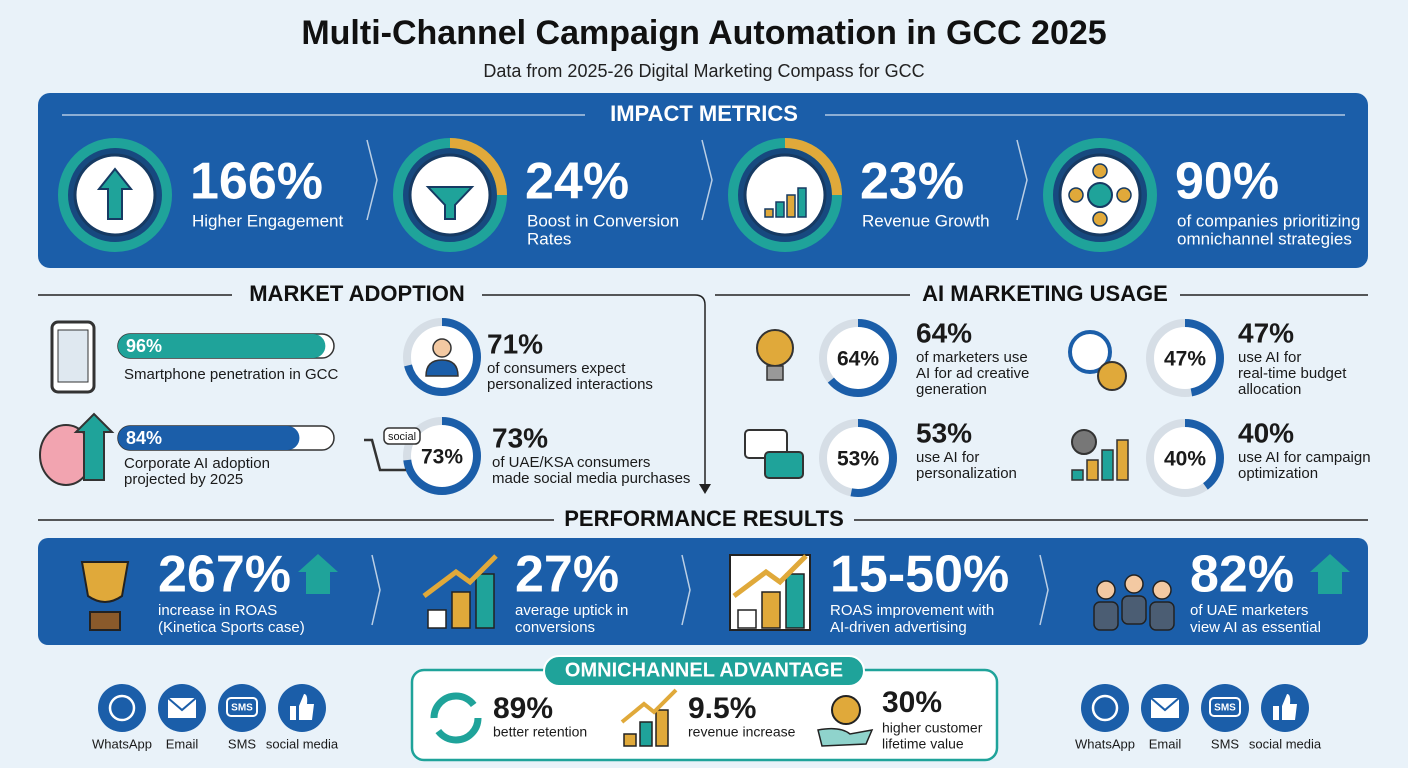  Describe the element at coordinates (1100, 195) in the screenshot. I see `globe-icon` at that location.